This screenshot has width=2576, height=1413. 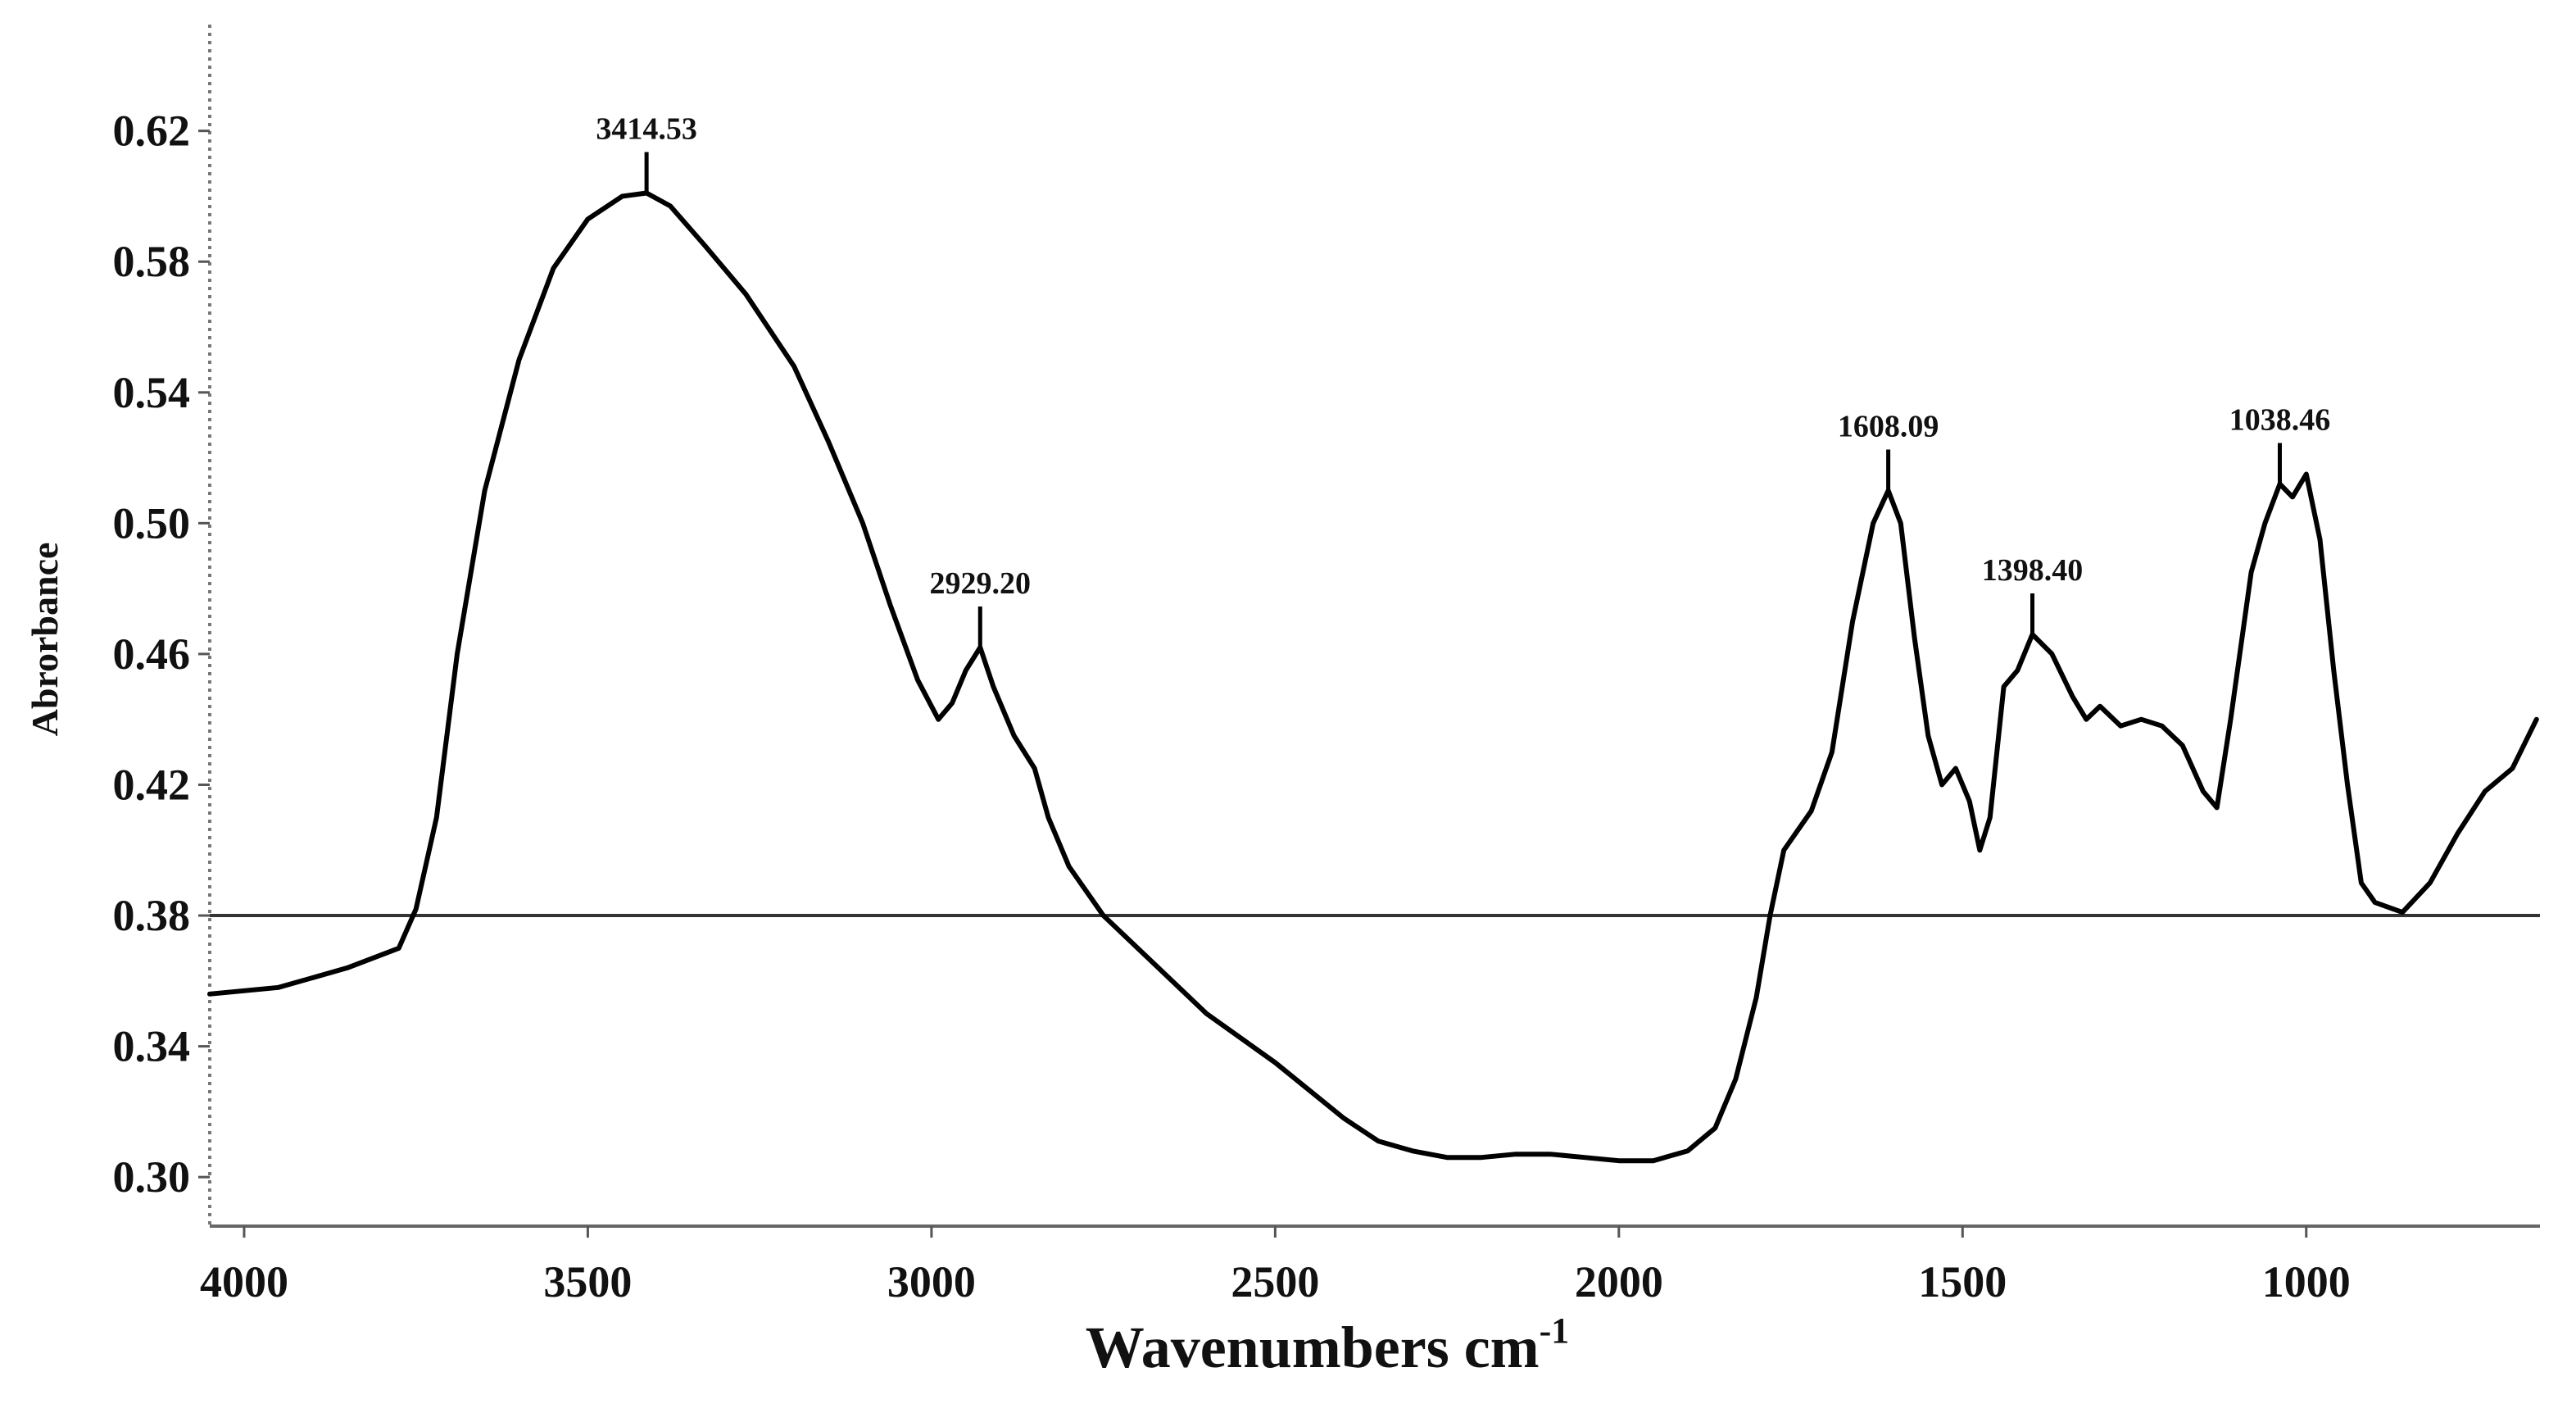 What do you see at coordinates (2033, 570) in the screenshot?
I see `peak-label: 1398.40` at bounding box center [2033, 570].